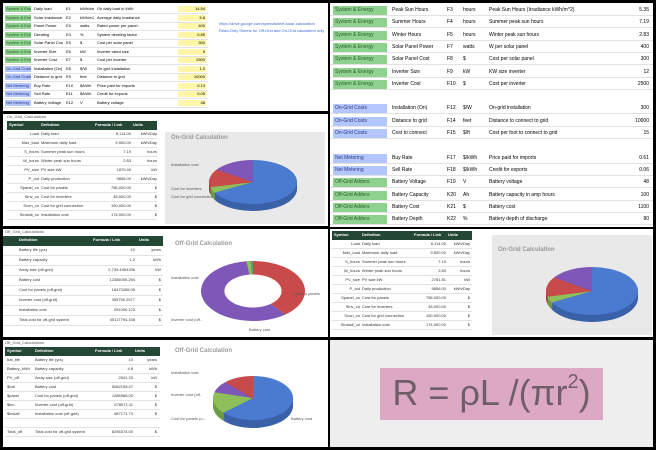 The image size is (656, 450). What do you see at coordinates (120, 214) in the screenshot?
I see `cell-f: 174,000.00` at bounding box center [120, 214].